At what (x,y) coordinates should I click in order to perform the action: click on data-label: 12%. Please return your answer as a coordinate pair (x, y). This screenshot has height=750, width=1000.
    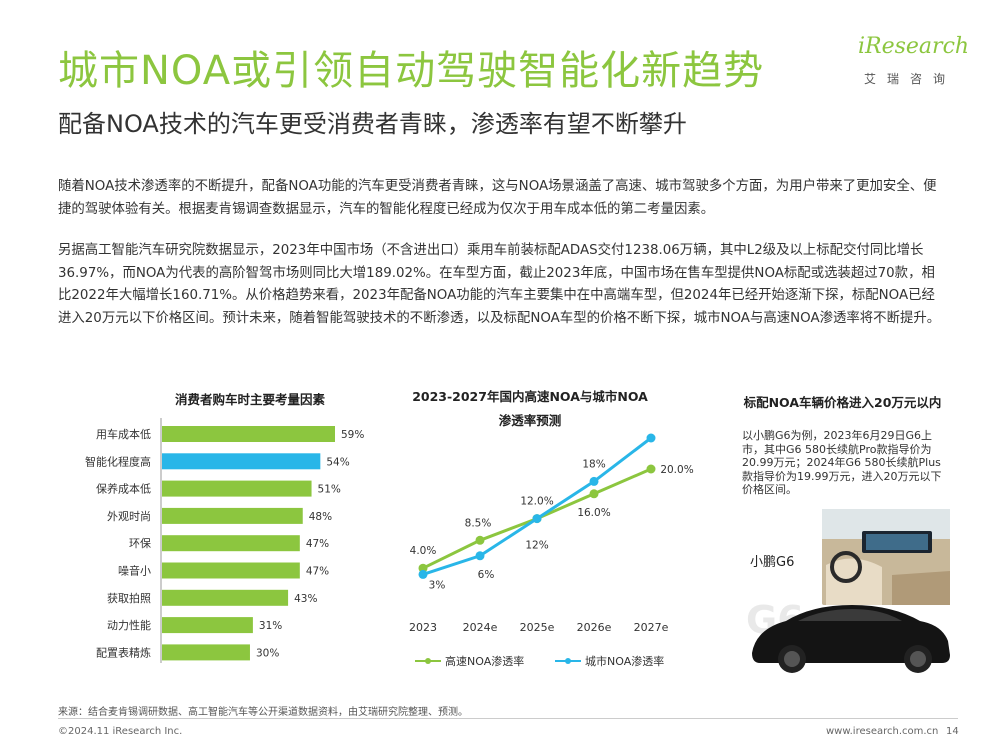
    Looking at the image, I should click on (536, 546).